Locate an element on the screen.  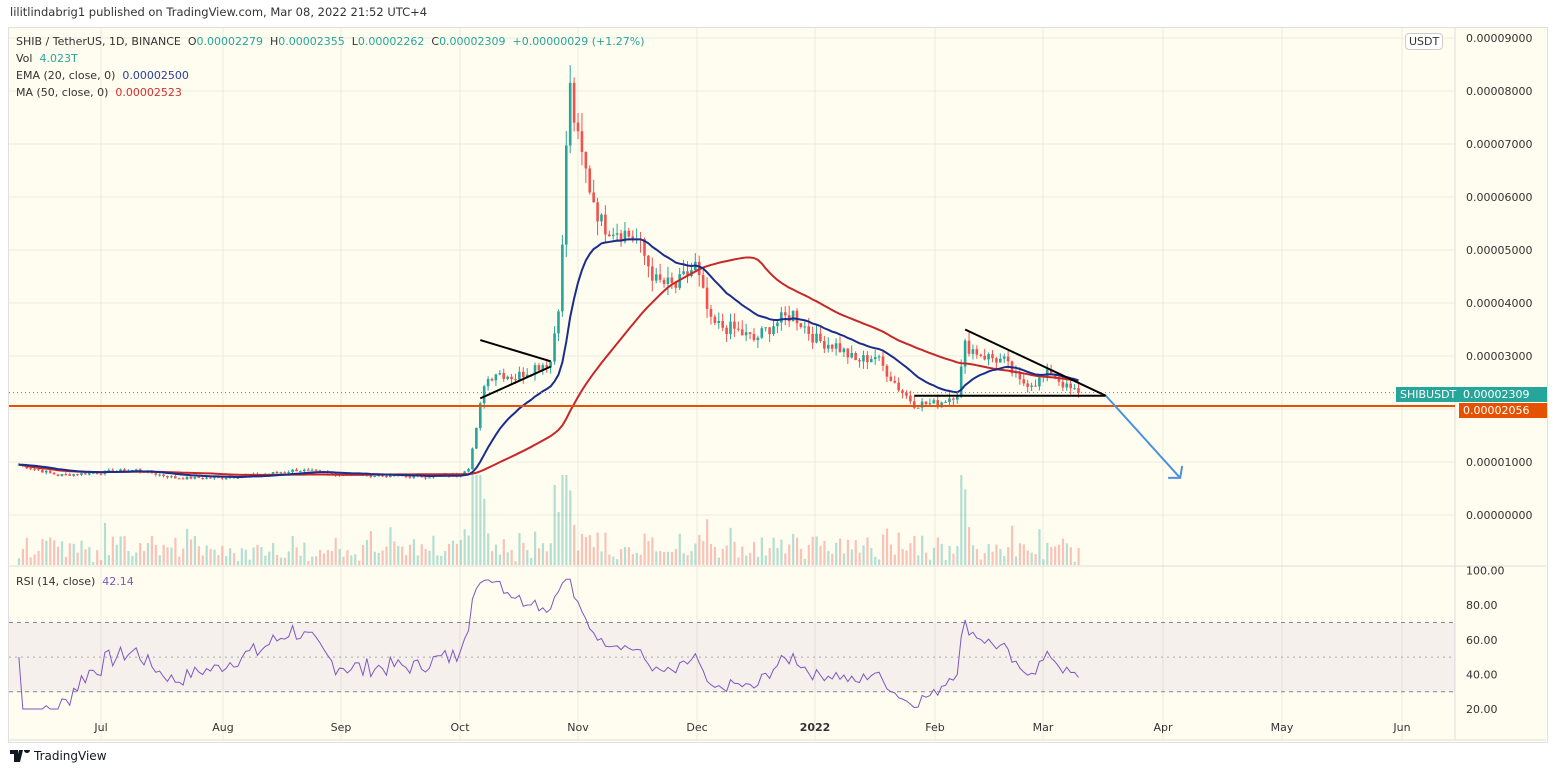
symbol-name: SHIB / TetherUS, 1D, BINANCE is located at coordinates (98, 41).